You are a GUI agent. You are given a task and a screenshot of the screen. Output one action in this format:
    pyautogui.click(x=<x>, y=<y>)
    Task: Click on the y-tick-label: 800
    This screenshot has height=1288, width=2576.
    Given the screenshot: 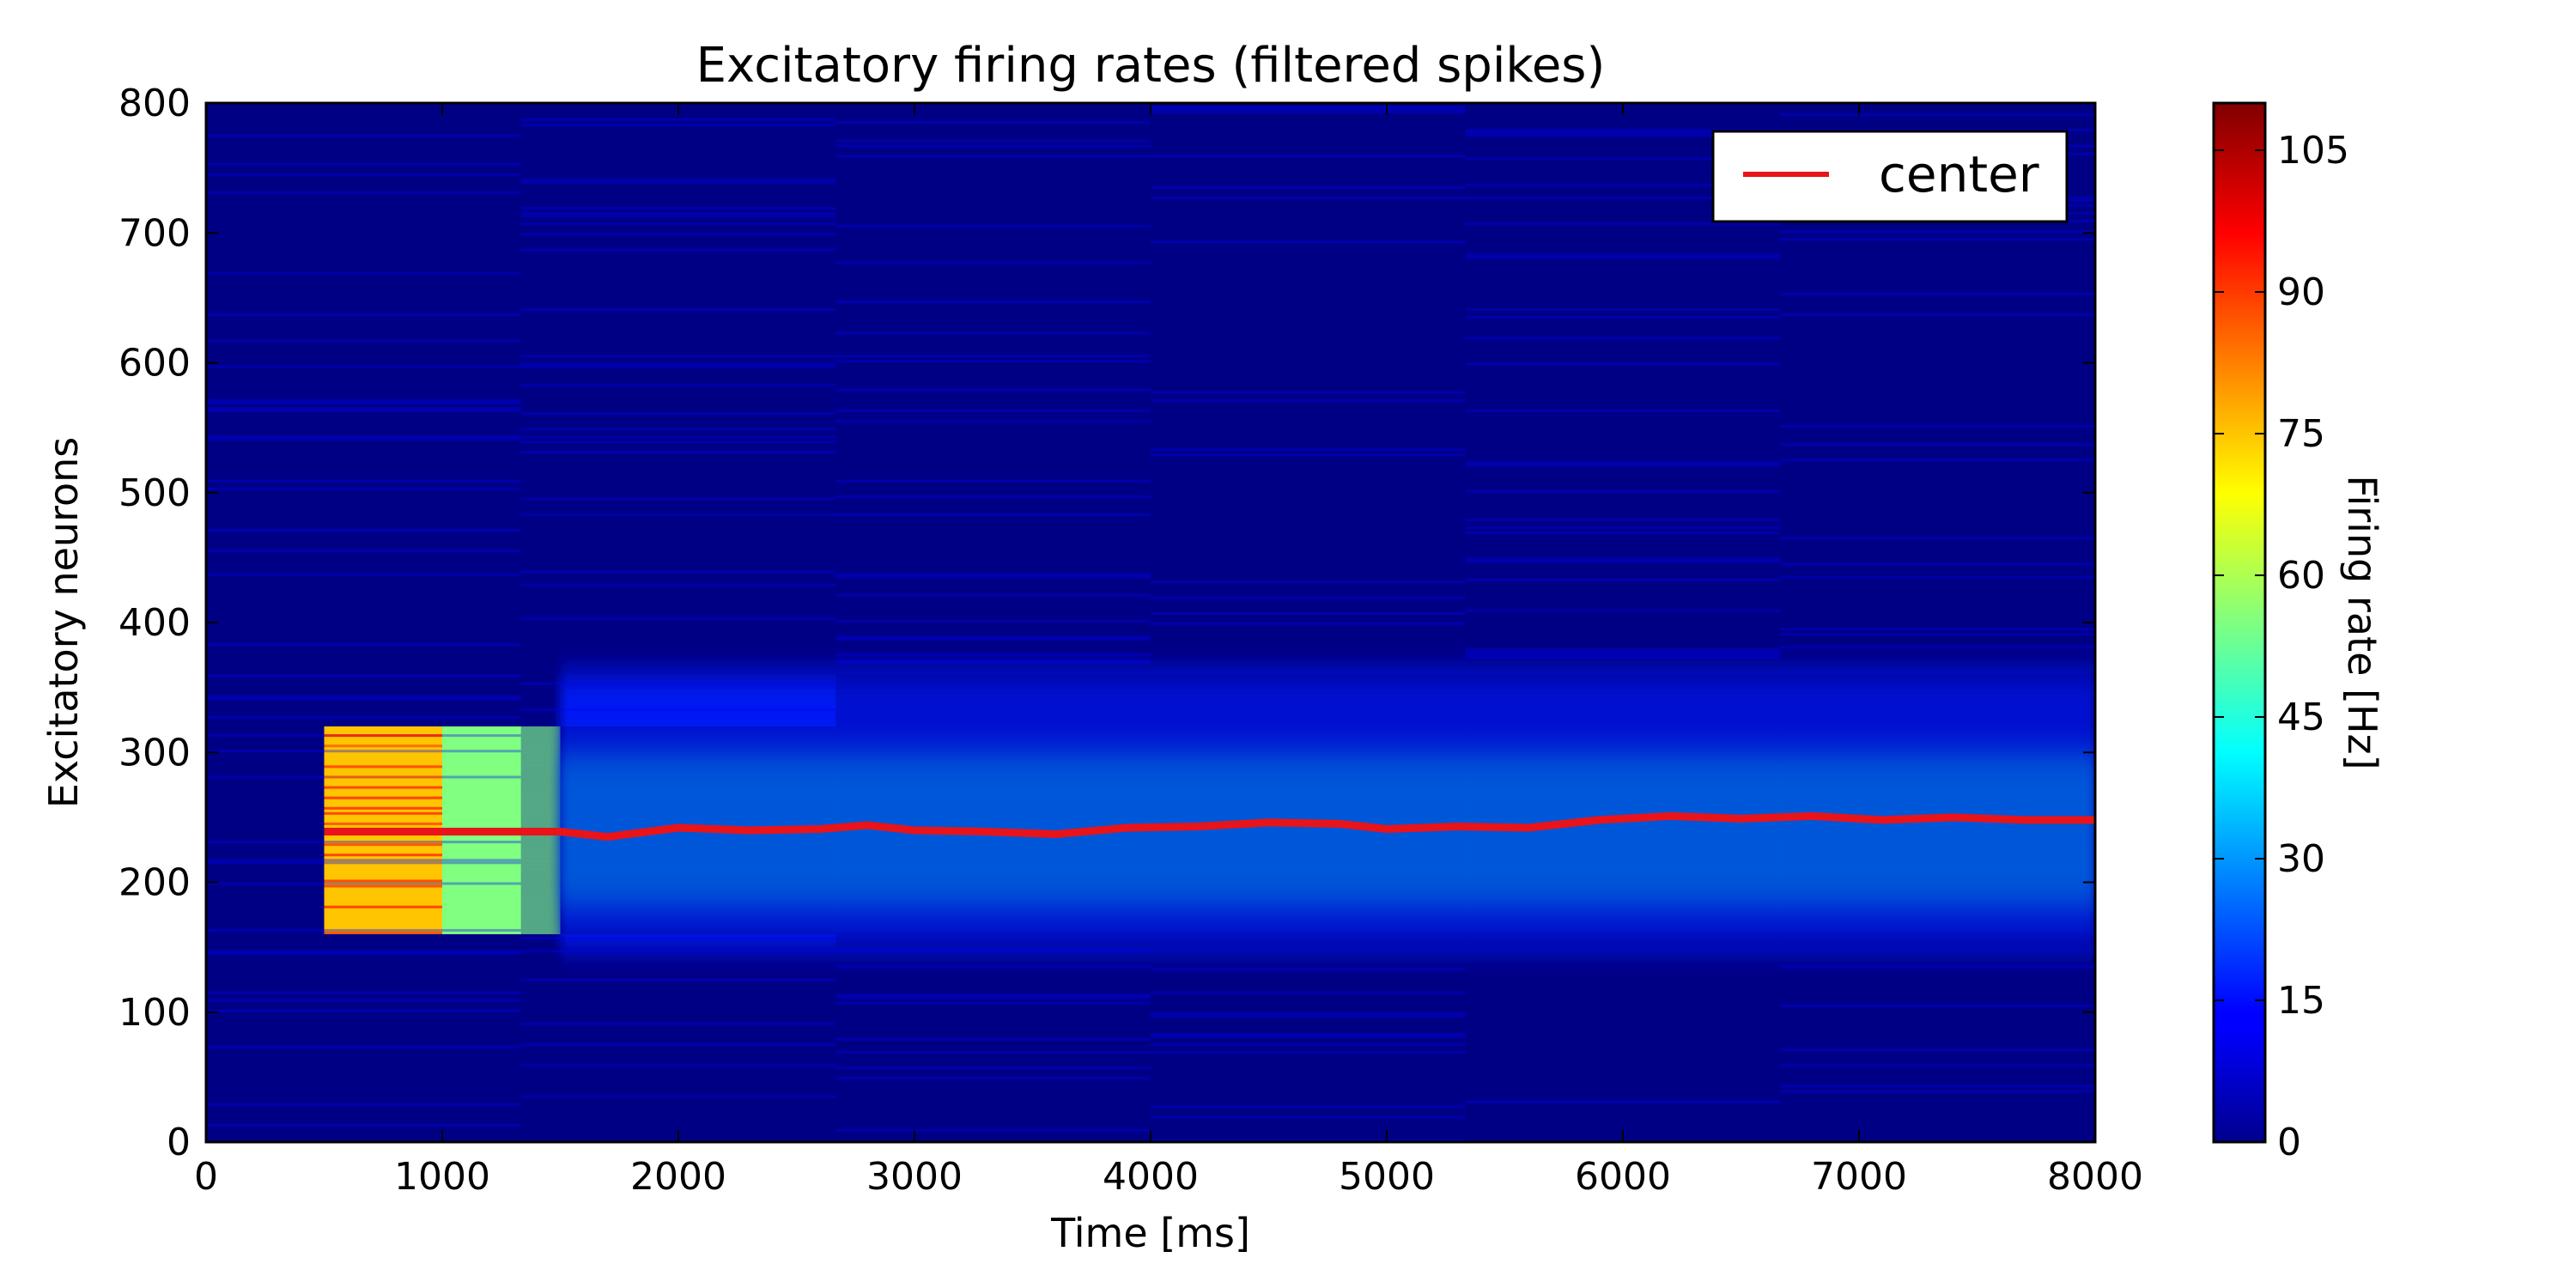 What is the action you would take?
    pyautogui.click(x=154, y=104)
    